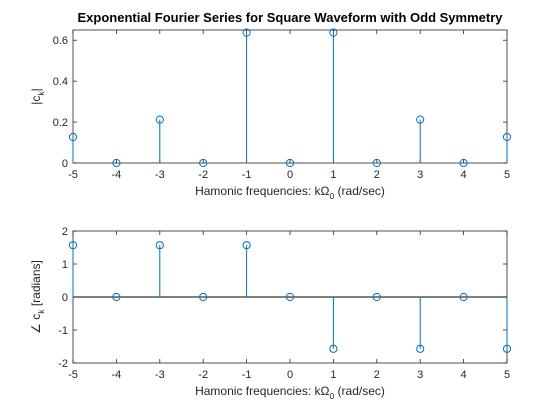 This screenshot has width=560, height=420. I want to click on y-axis-label: ∠ ck [radians], so click(37, 297).